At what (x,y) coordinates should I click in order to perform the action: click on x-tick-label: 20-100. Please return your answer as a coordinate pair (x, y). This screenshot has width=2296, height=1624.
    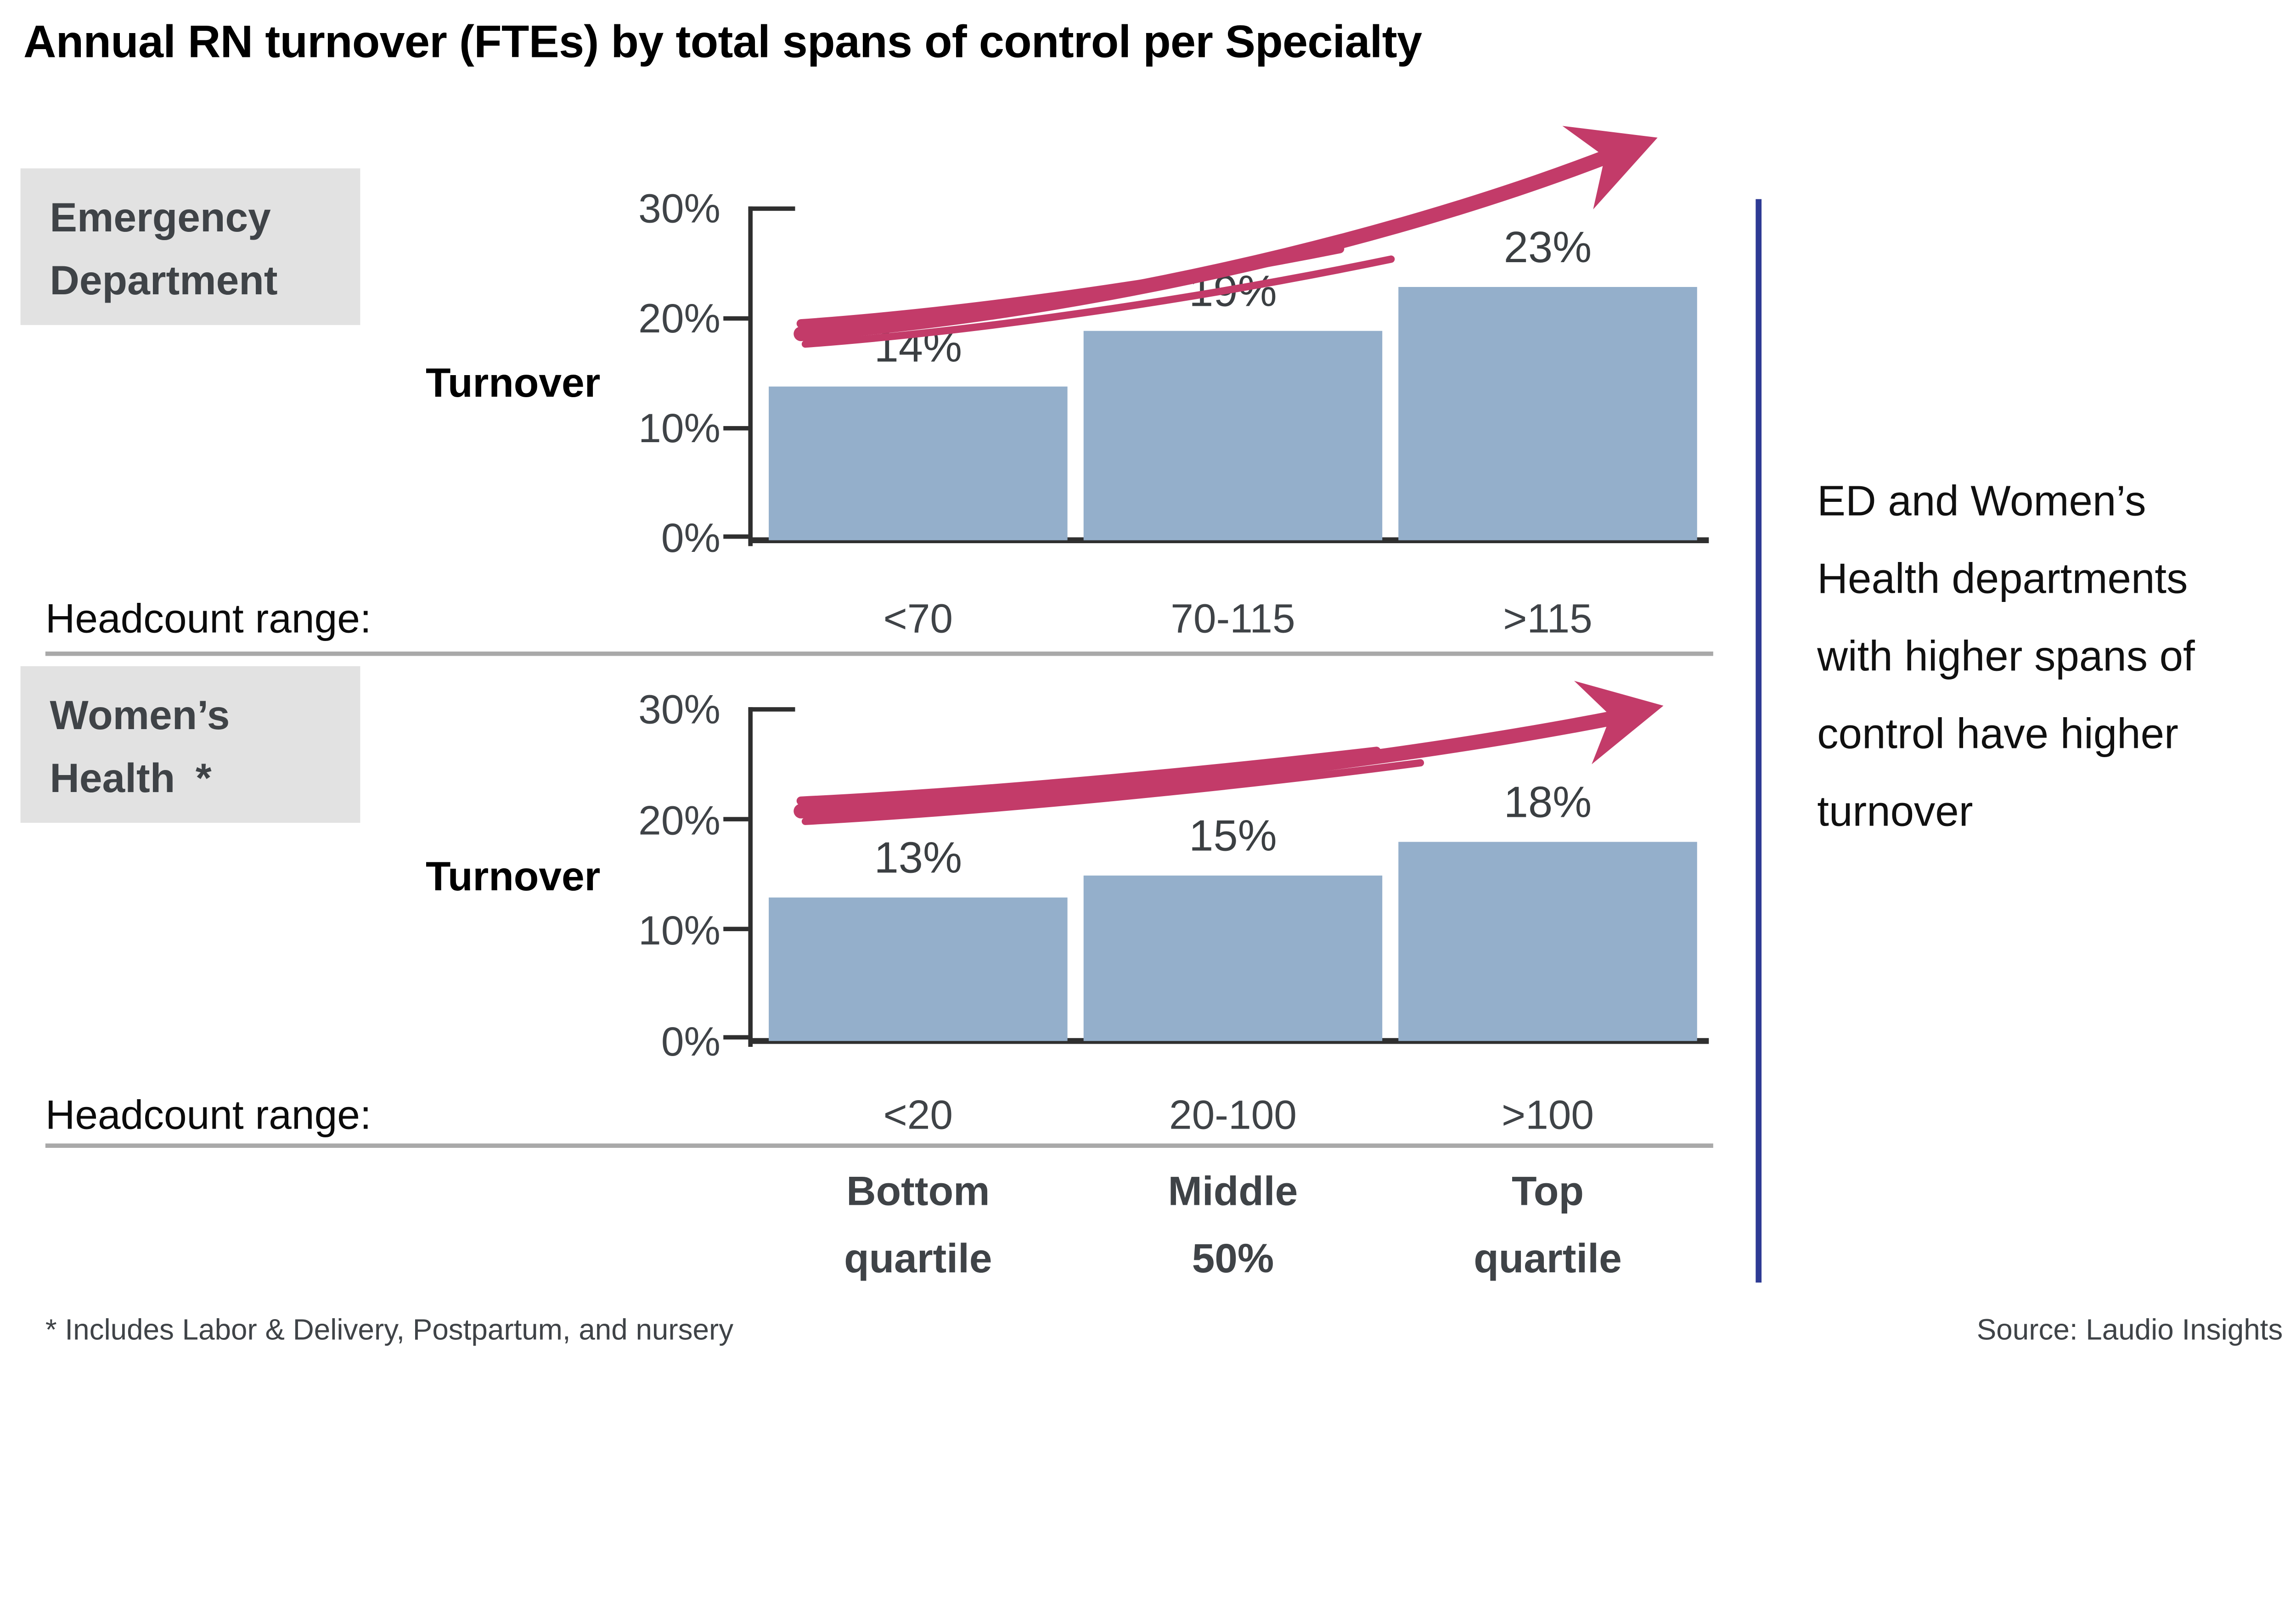
    Looking at the image, I should click on (1233, 1115).